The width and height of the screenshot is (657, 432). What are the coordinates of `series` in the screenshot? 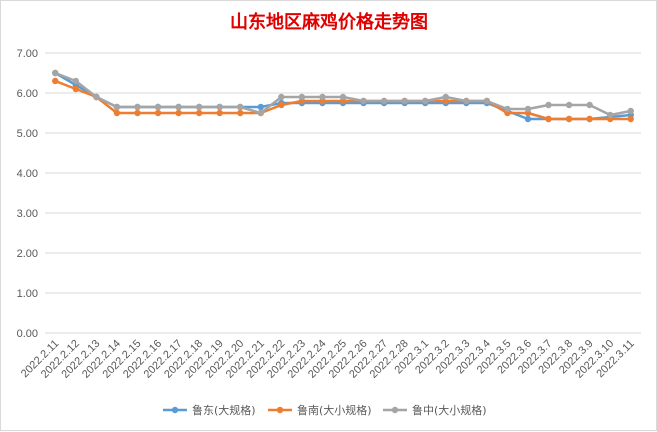 It's located at (343, 94).